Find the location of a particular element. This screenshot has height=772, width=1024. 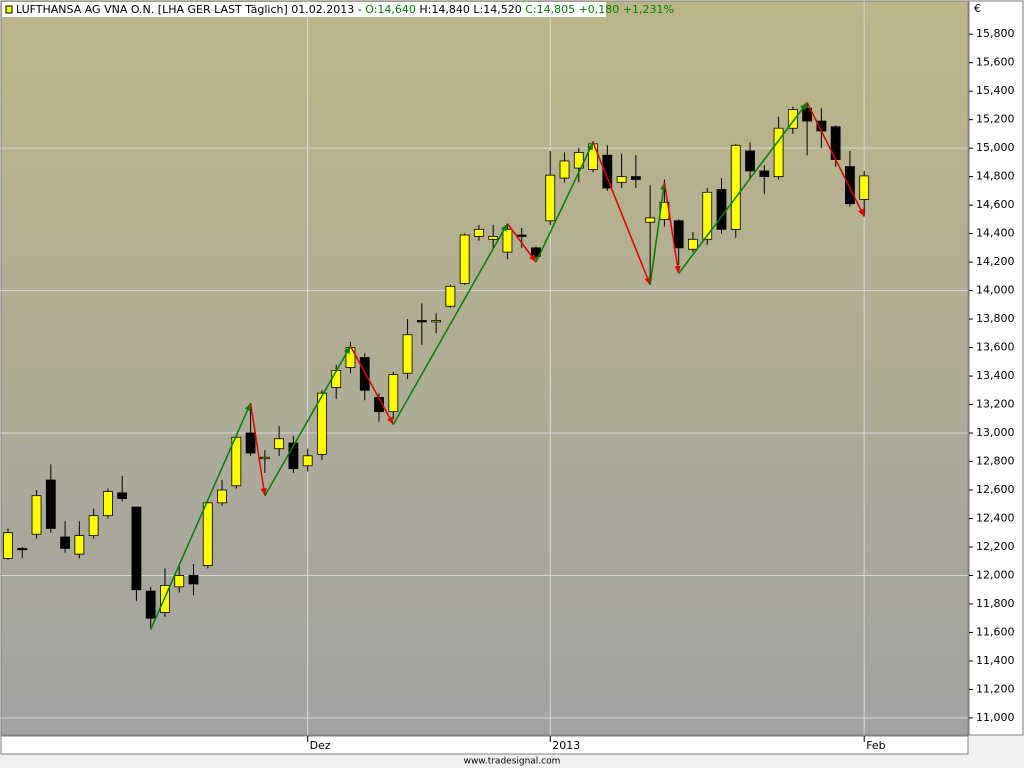

header-bg is located at coordinates (304, 9).